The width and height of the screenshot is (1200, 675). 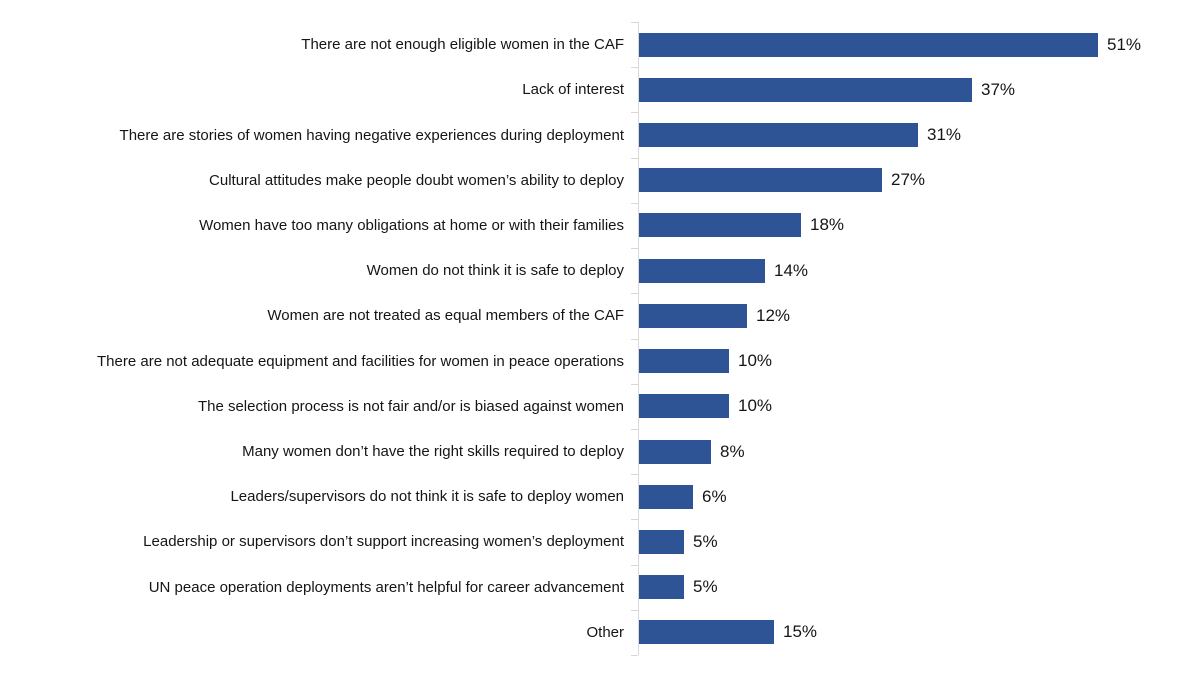 I want to click on category-label: Women do not think it is safe to deploy, so click(x=495, y=271).